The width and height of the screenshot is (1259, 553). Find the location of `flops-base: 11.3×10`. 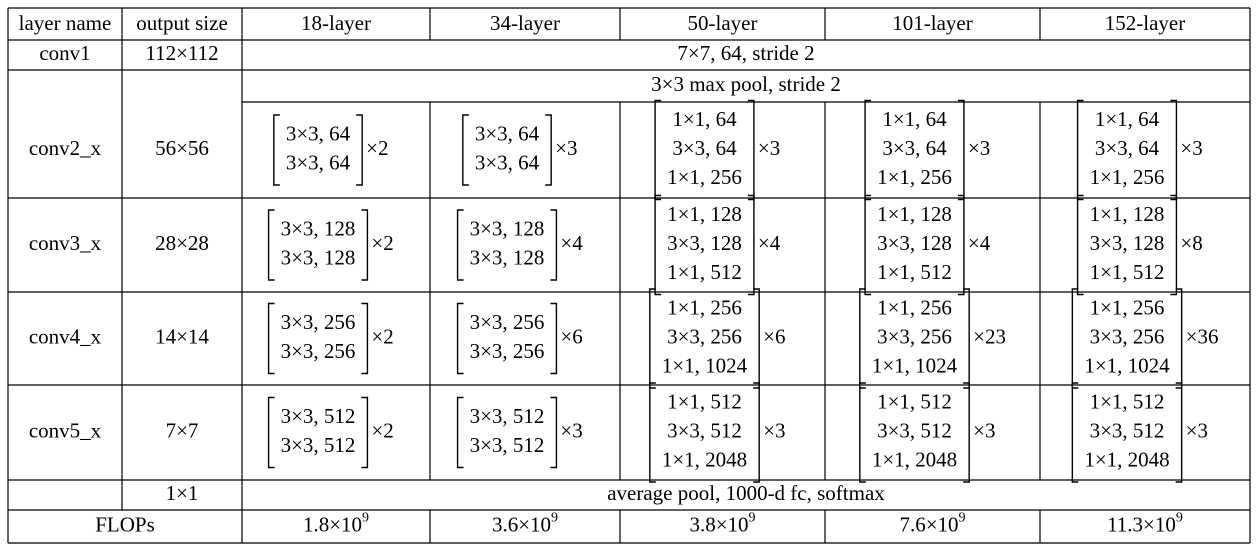

flops-base: 11.3×10 is located at coordinates (1141, 524).